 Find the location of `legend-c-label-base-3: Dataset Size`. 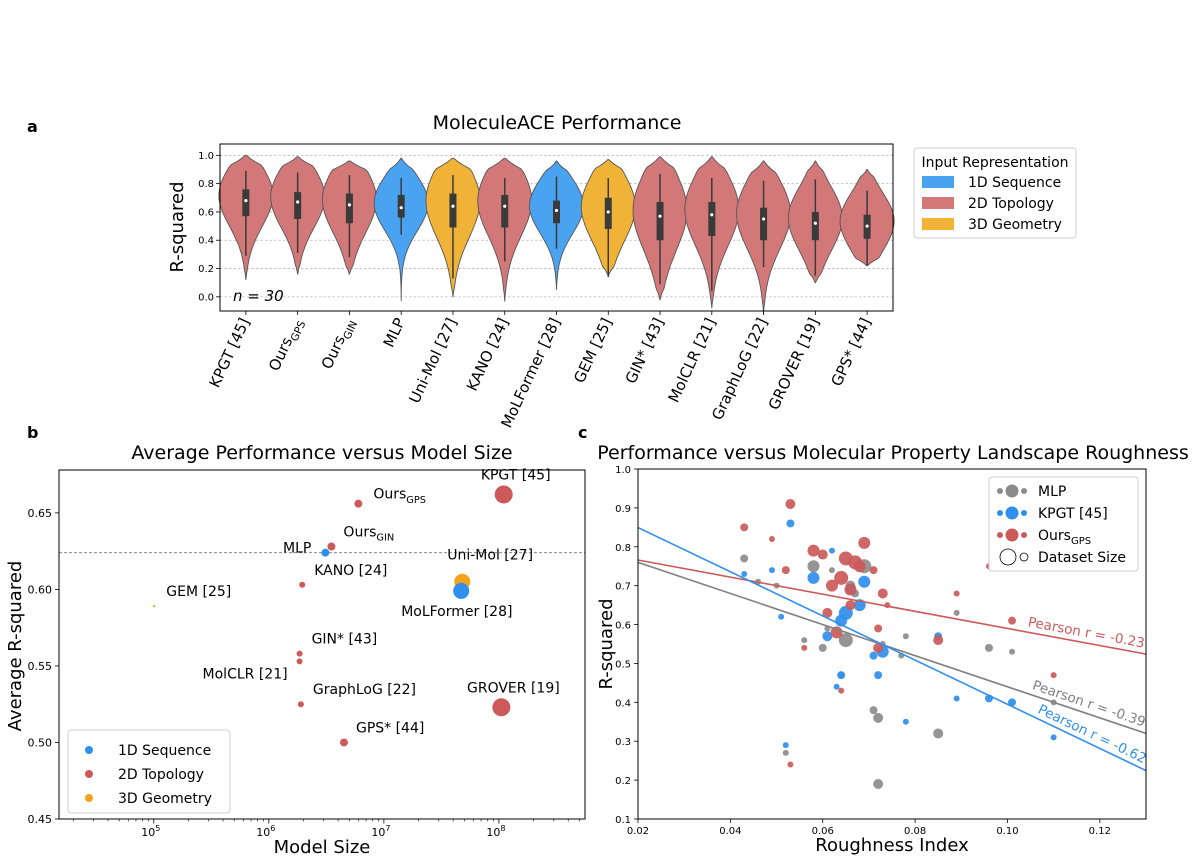

legend-c-label-base-3: Dataset Size is located at coordinates (1082, 558).